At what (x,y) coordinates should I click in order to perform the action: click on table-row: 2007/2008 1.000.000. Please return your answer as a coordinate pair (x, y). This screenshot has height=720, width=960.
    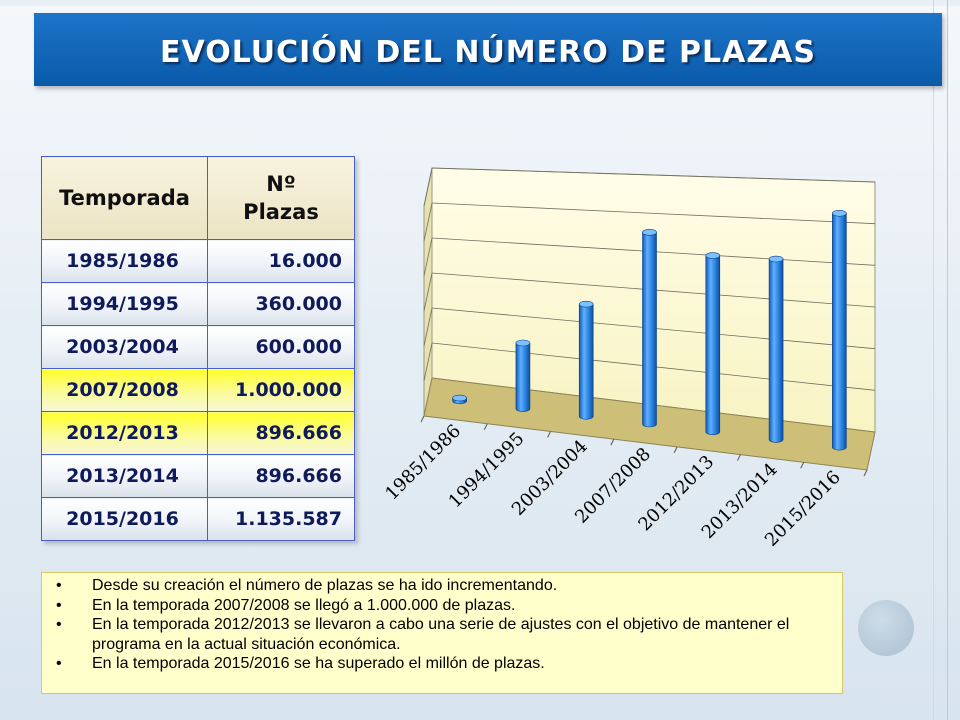
    Looking at the image, I should click on (198, 390).